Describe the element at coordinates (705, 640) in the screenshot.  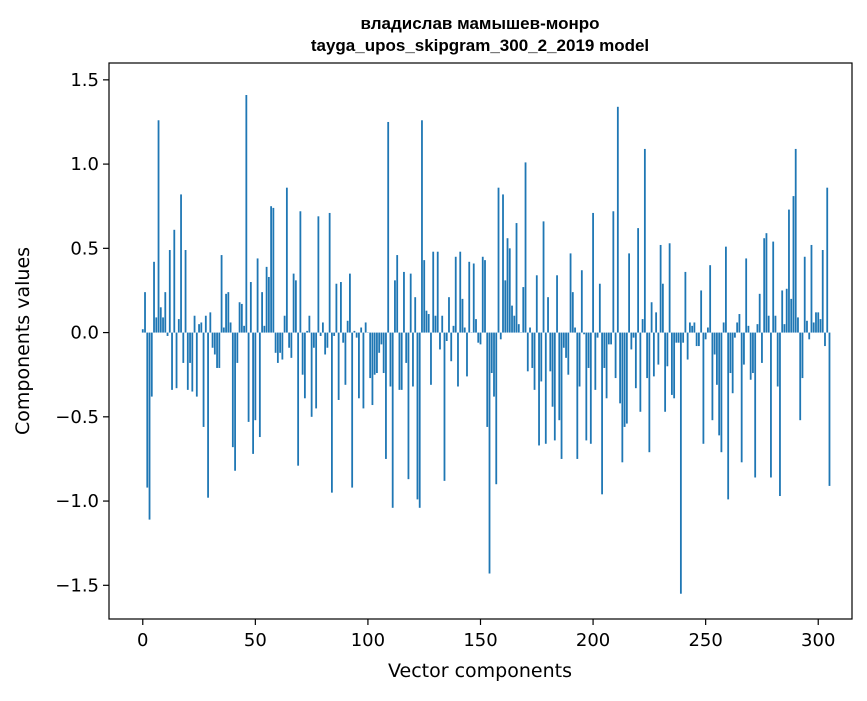
I see `x-tick-label: 250` at that location.